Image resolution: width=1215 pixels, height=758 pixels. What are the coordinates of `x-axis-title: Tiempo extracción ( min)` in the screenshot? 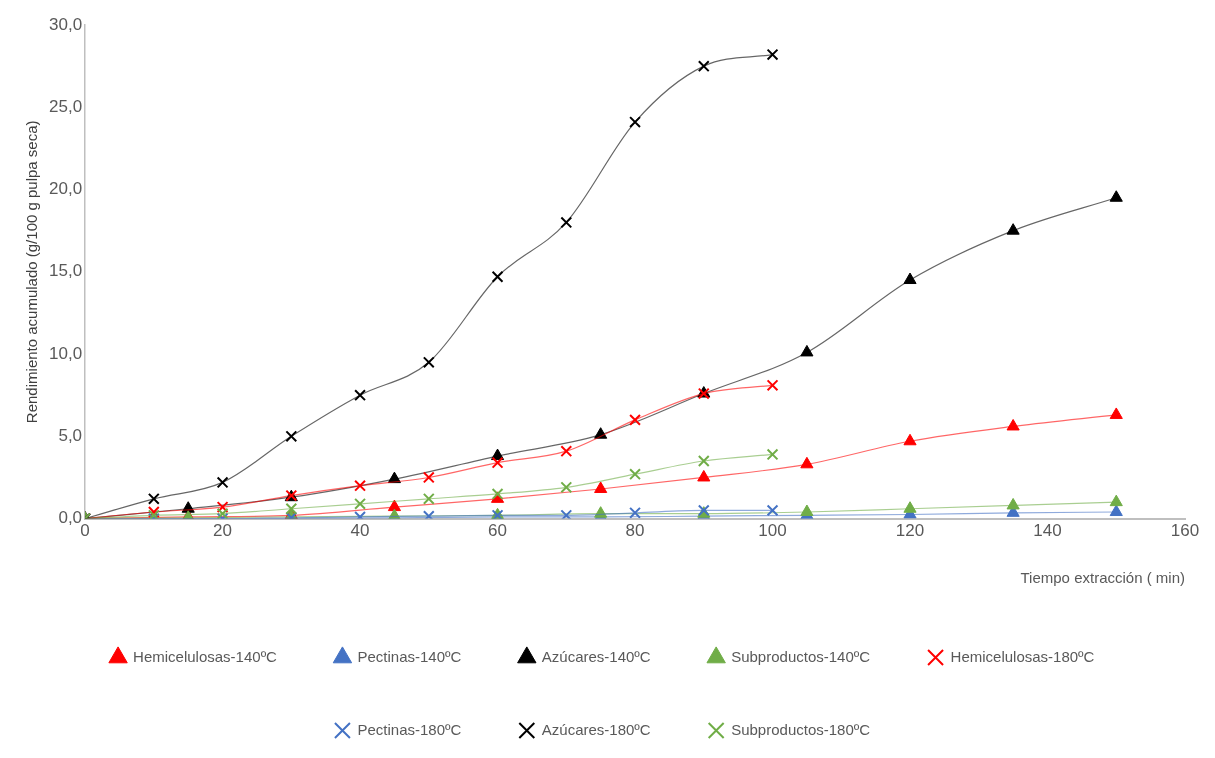 It's located at (1102, 578).